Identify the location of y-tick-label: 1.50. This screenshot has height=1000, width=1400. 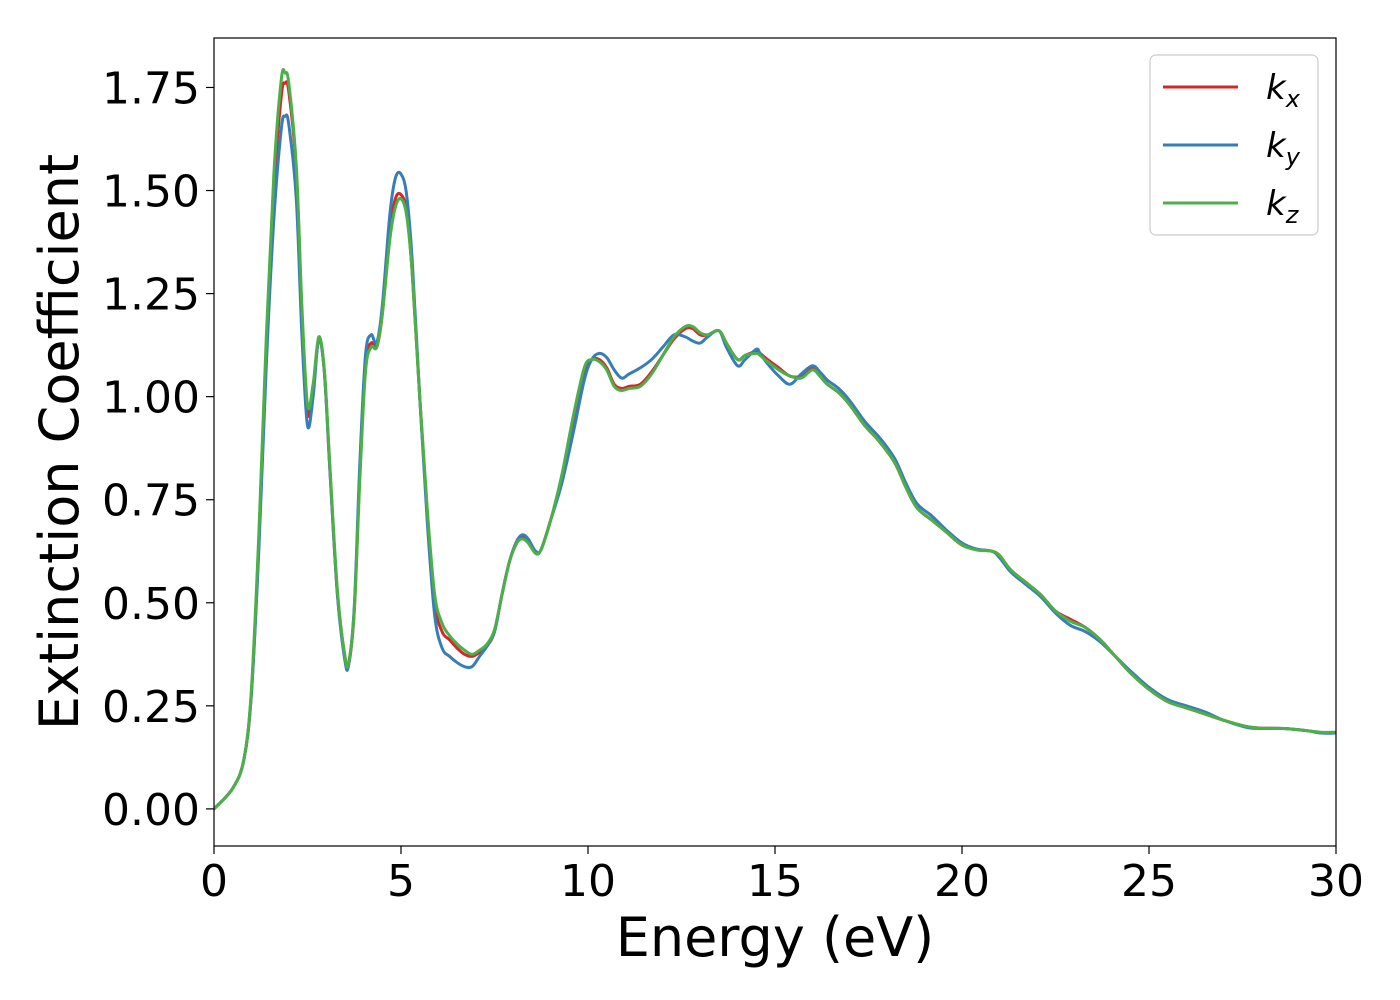
(151, 192).